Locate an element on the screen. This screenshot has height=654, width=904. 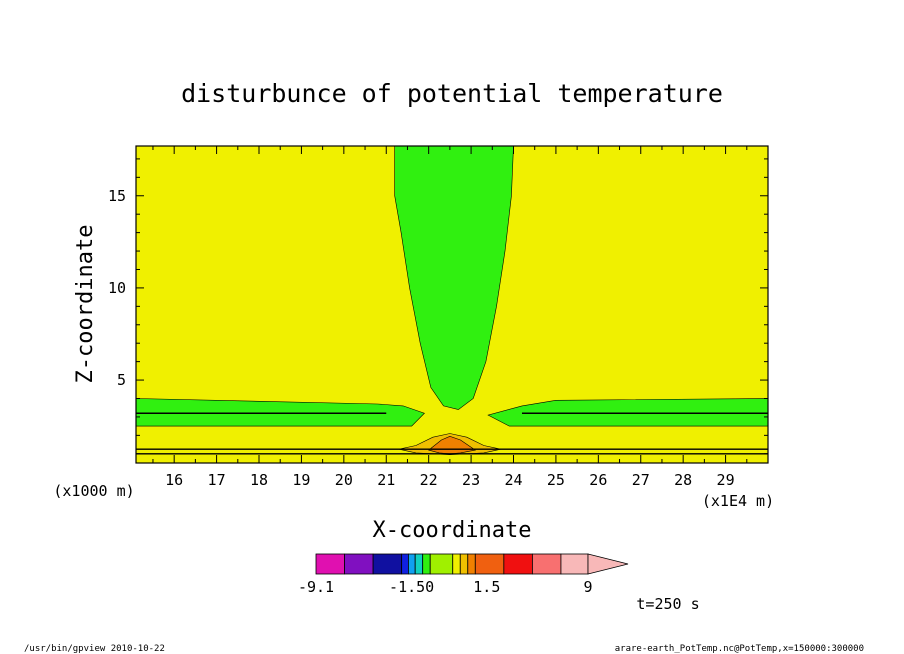
x-tick-label: 20 is located at coordinates (344, 480).